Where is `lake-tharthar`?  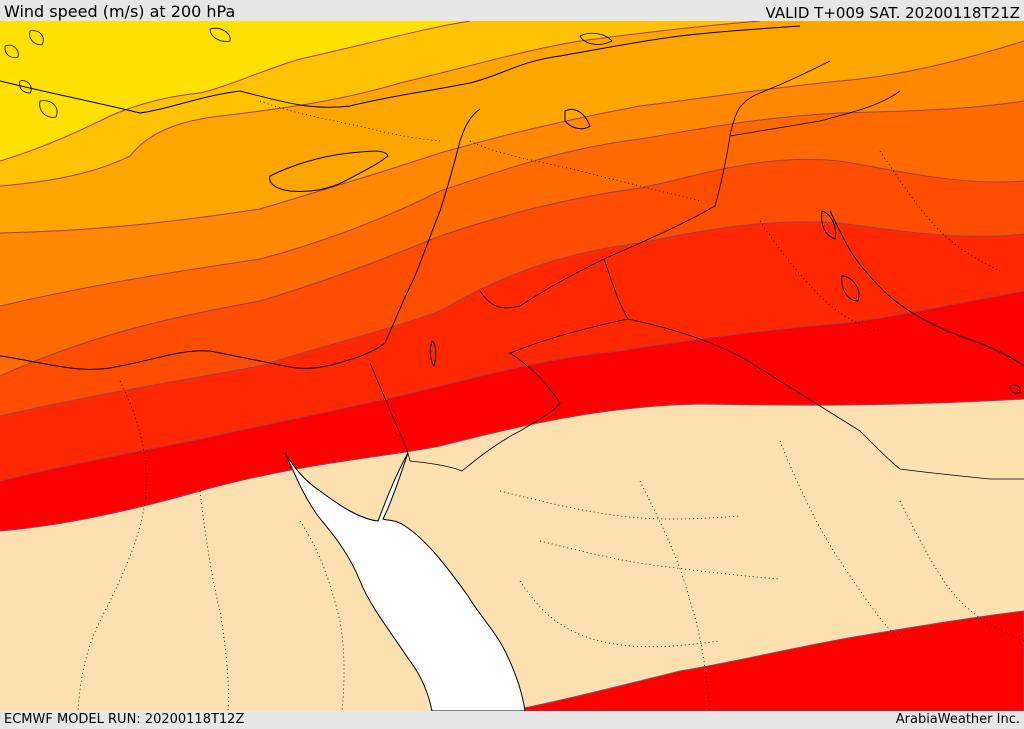 lake-tharthar is located at coordinates (829, 225).